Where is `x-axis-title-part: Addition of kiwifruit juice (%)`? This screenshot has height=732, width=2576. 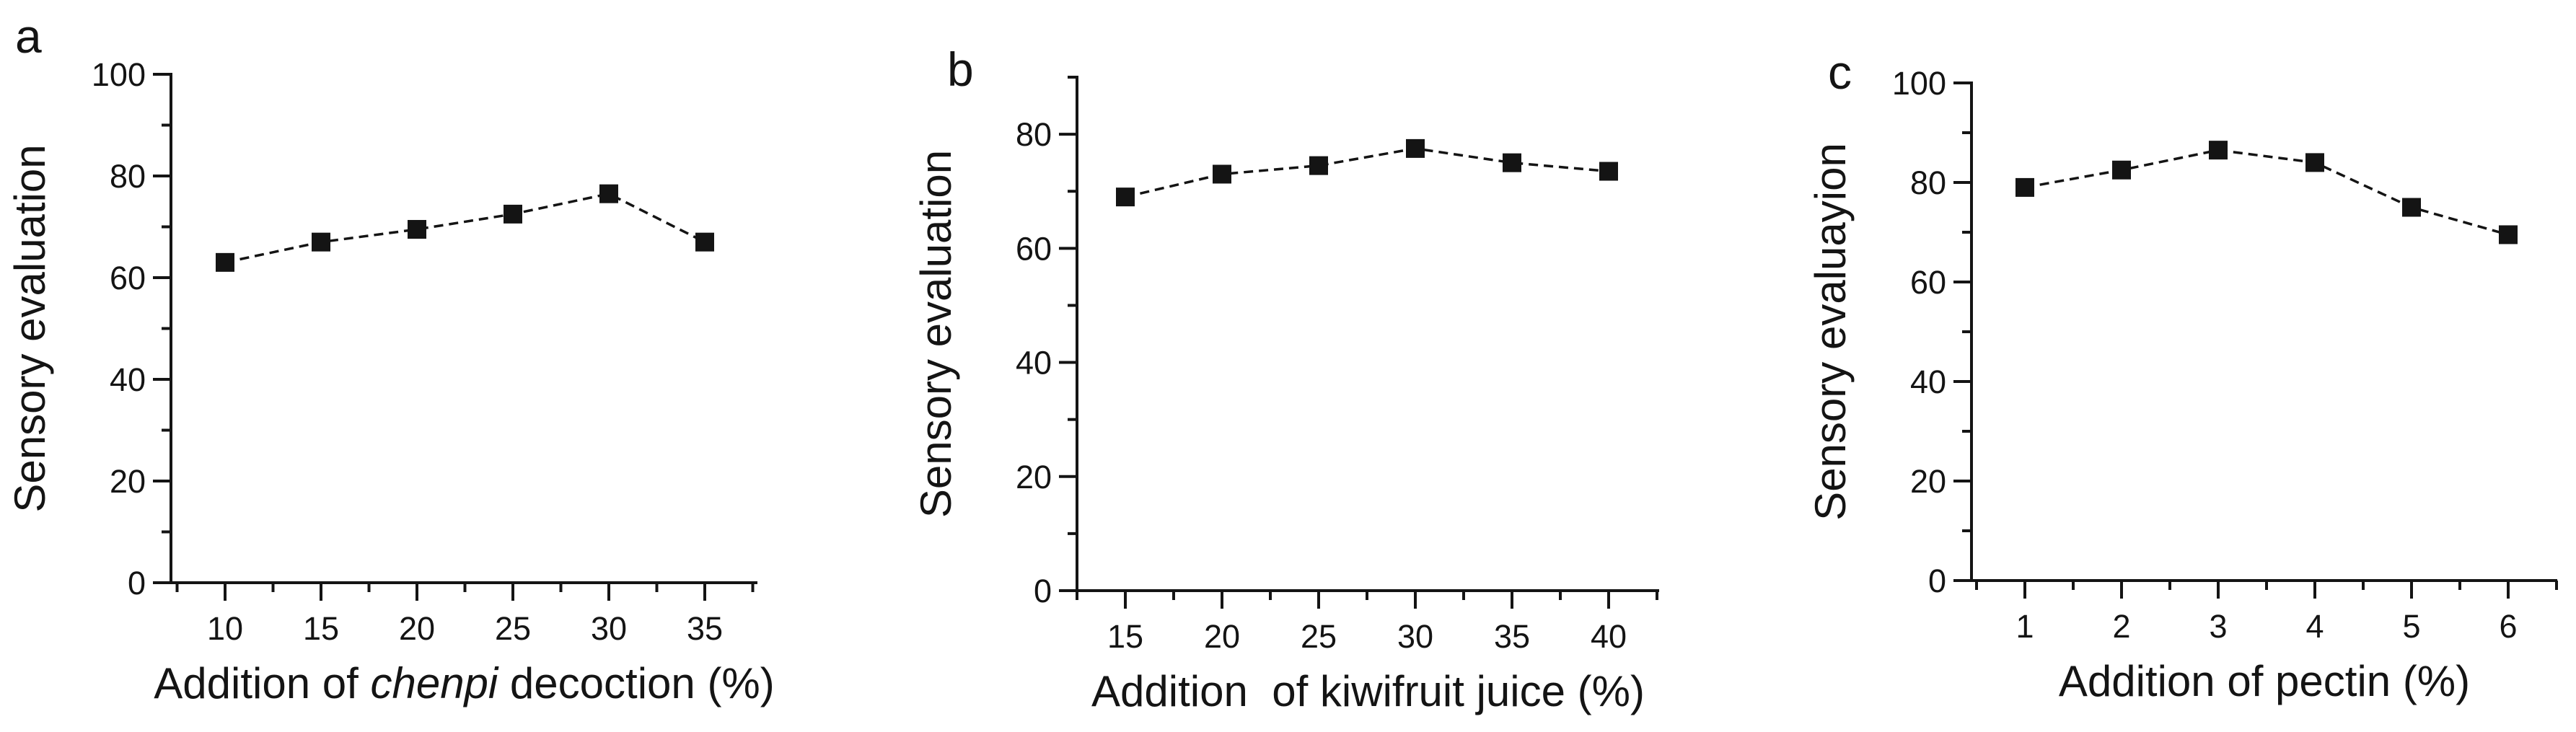
x-axis-title-part: Addition of kiwifruit juice (%) is located at coordinates (1368, 691).